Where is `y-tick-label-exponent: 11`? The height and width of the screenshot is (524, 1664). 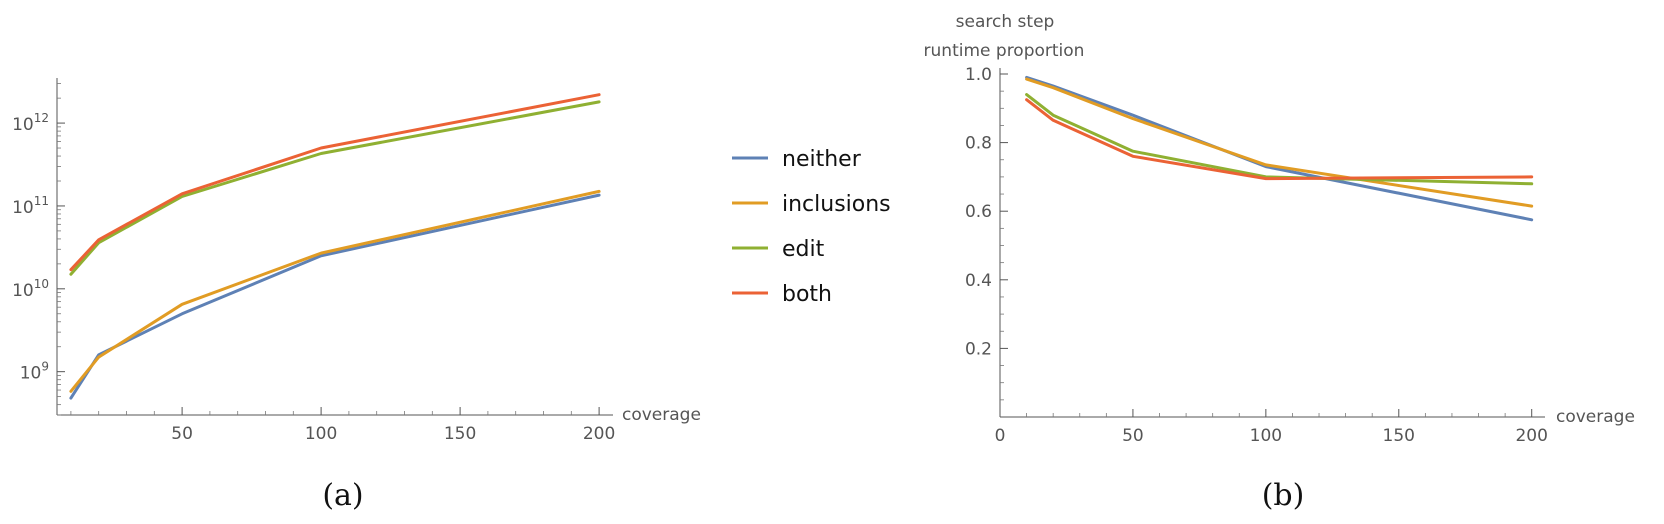 y-tick-label-exponent: 11 is located at coordinates (41, 201).